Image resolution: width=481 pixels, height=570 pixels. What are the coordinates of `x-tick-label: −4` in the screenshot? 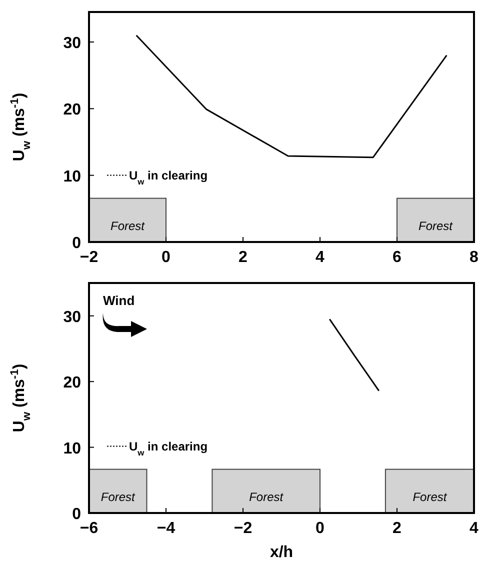 It's located at (166, 528).